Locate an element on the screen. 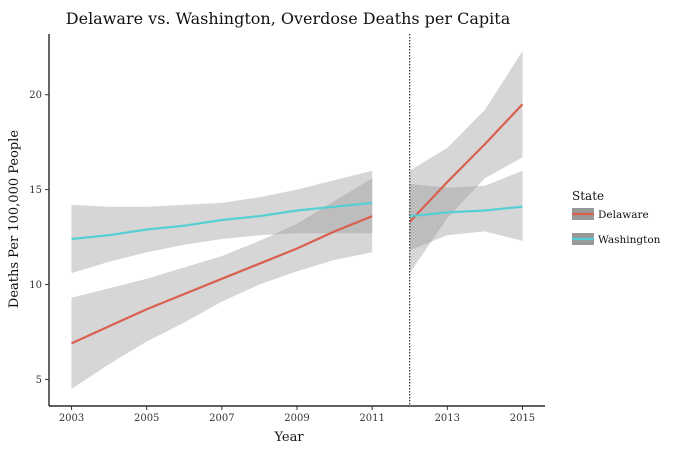  x-axis-label: Year is located at coordinates (288, 437).